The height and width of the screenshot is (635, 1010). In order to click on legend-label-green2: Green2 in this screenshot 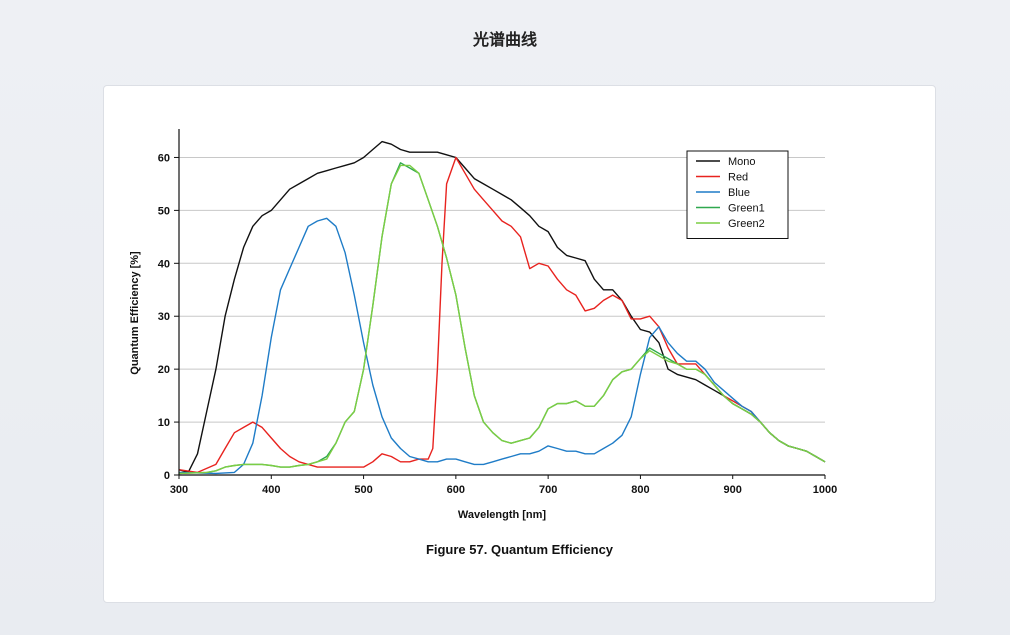, I will do `click(746, 224)`.